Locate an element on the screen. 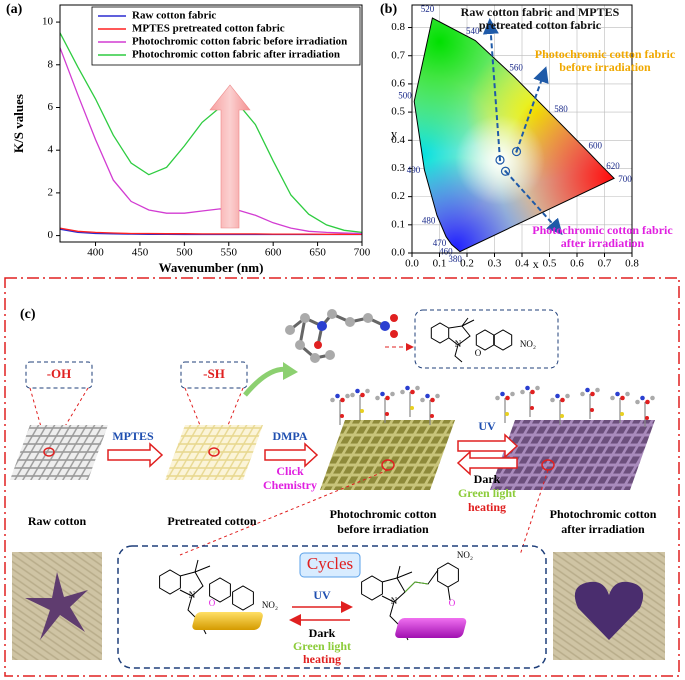 Image resolution: width=685 pixels, height=680 pixels. series-line is located at coordinates (210, 231).